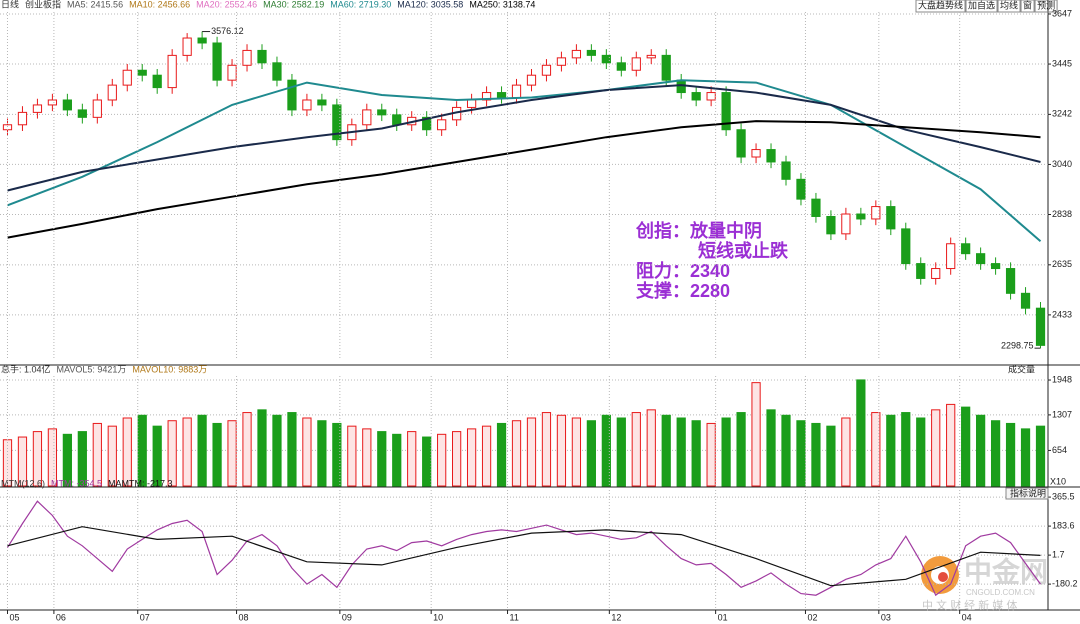 This screenshot has width=1080, height=624. I want to click on toolbar-button: 窗, so click(1027, 5).